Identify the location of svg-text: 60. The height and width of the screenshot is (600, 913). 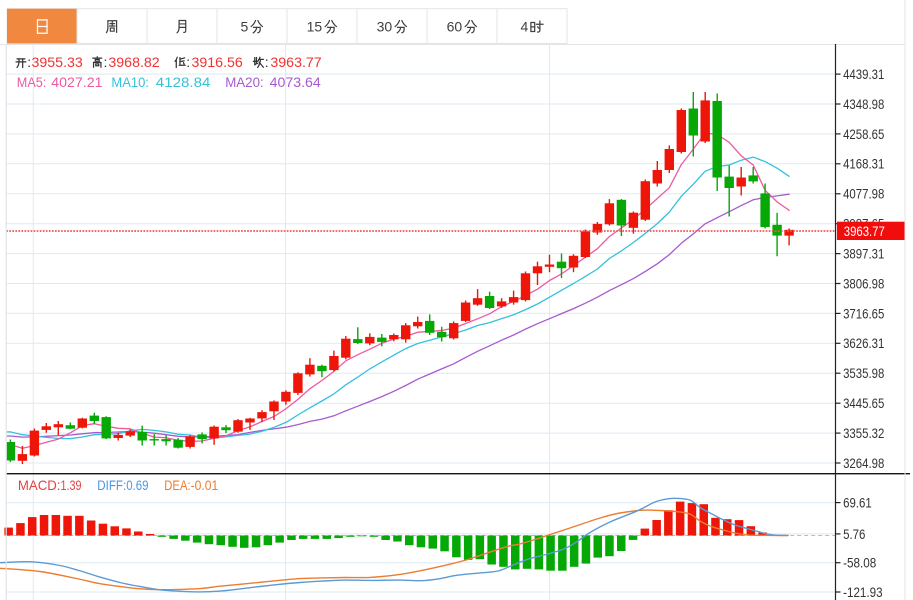
(455, 27).